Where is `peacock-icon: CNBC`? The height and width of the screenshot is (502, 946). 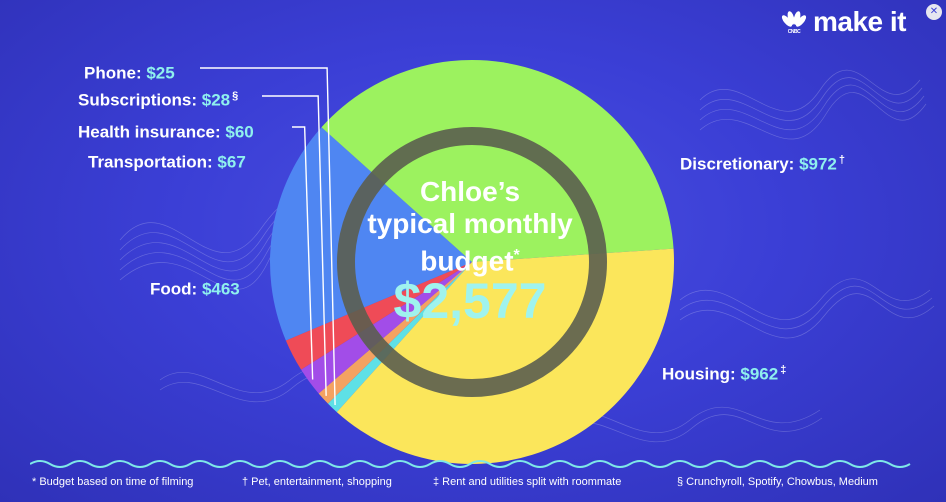 peacock-icon: CNBC is located at coordinates (794, 23).